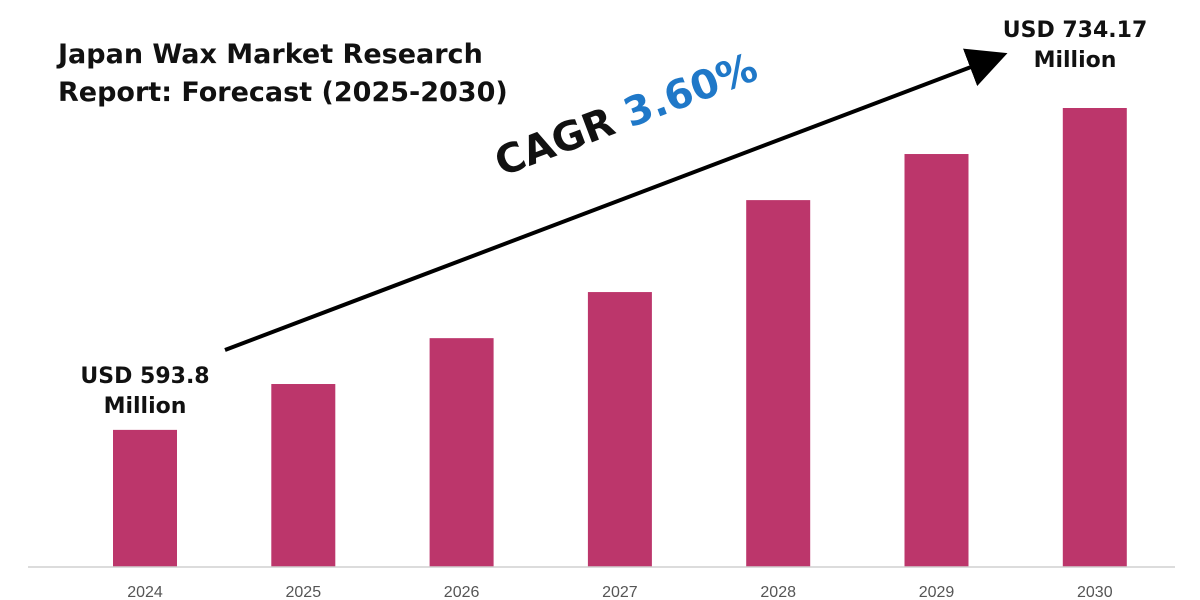 The width and height of the screenshot is (1200, 600). I want to click on bar-2027, so click(619, 429).